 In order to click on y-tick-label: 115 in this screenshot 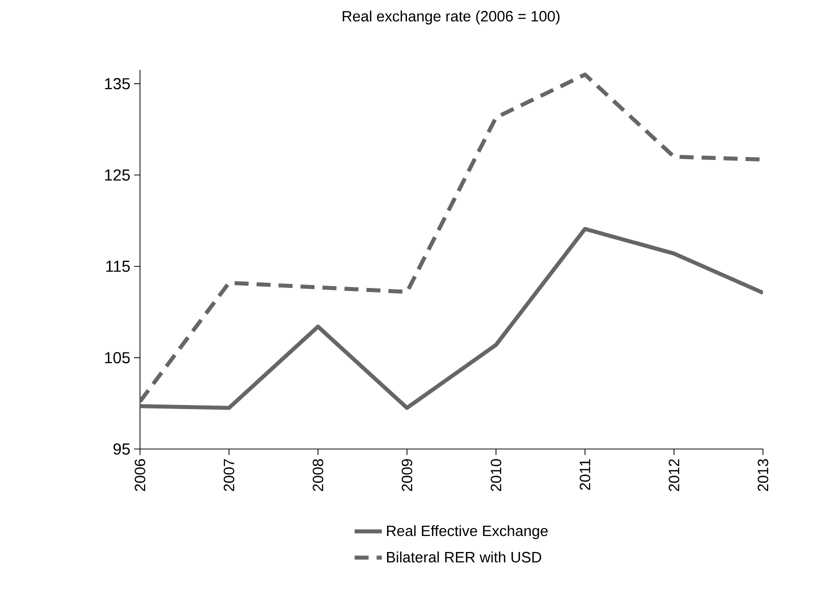, I will do `click(118, 266)`.